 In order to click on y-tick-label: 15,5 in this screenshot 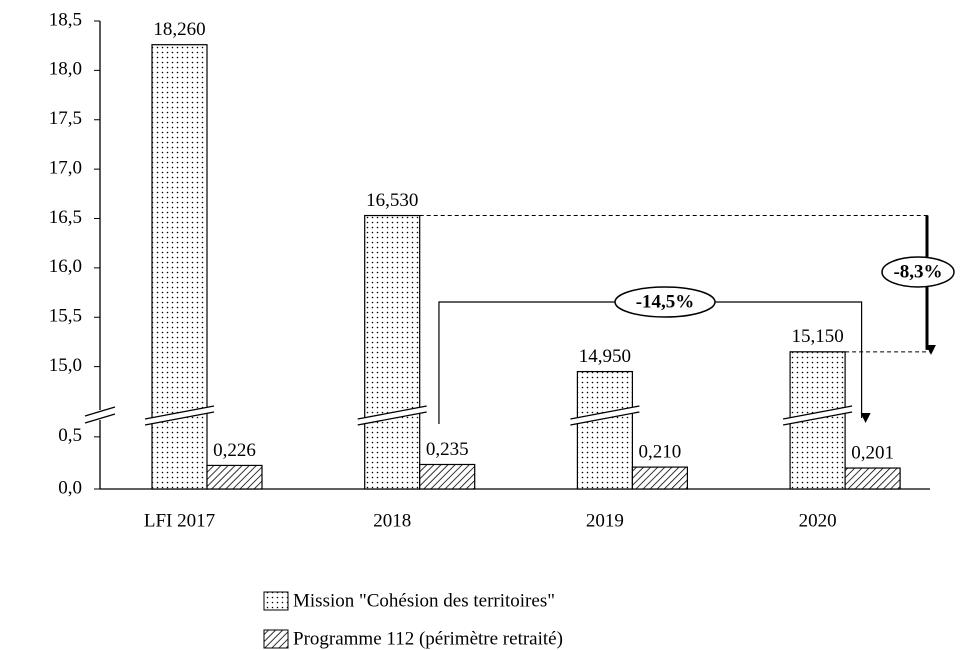, I will do `click(65, 316)`.